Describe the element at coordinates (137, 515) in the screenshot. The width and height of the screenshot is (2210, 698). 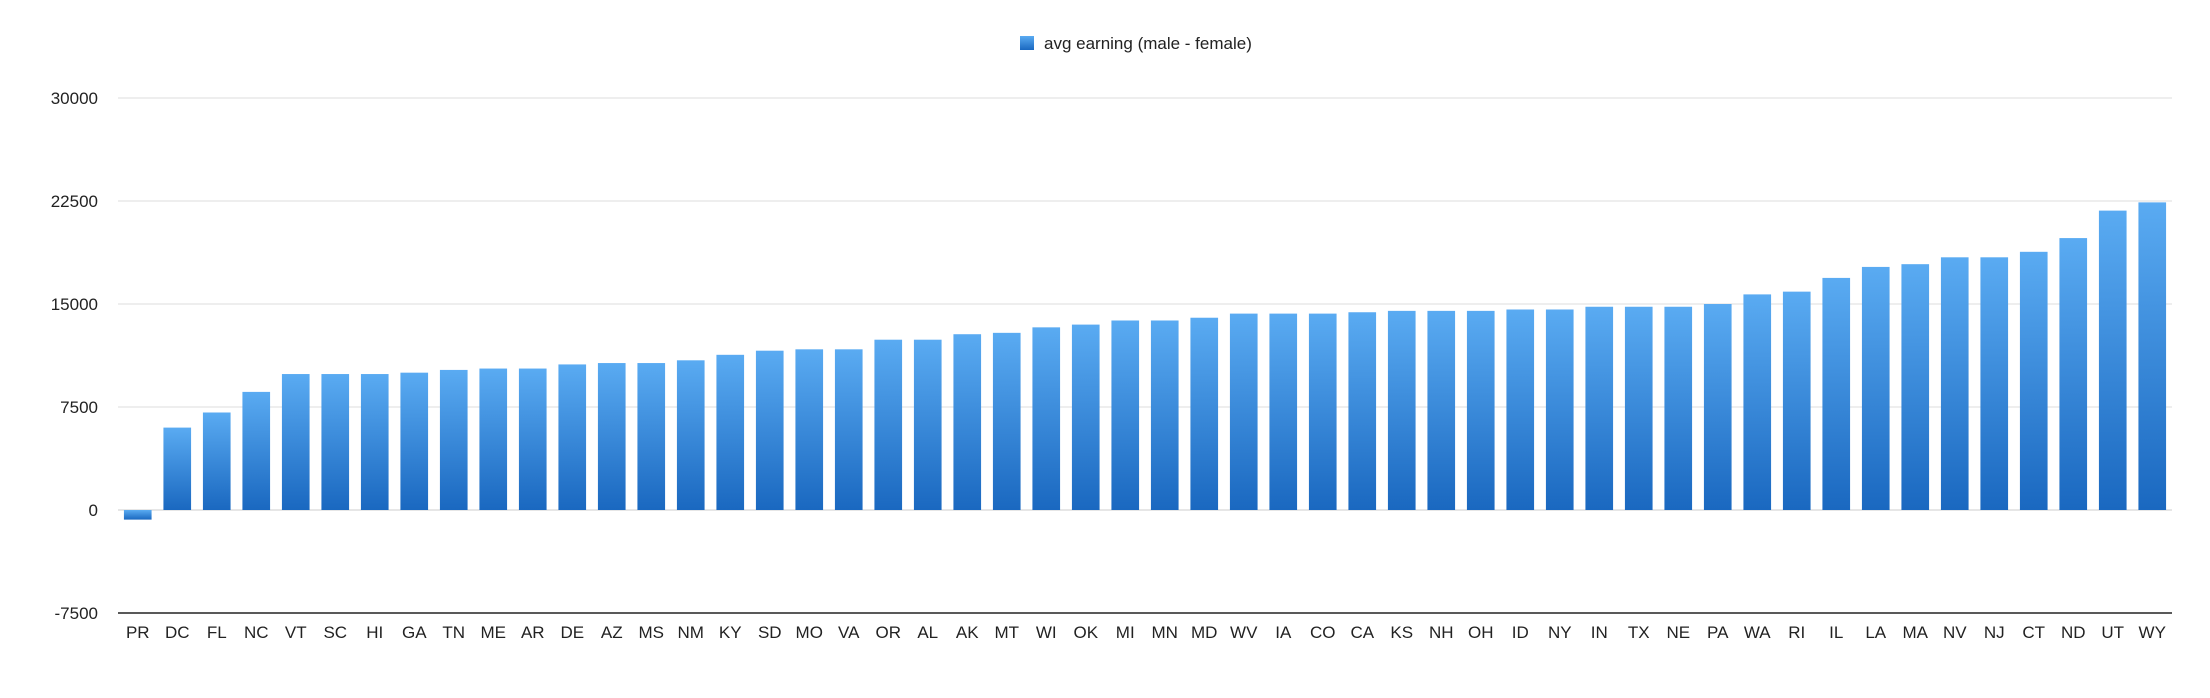
I see `bar-pr` at that location.